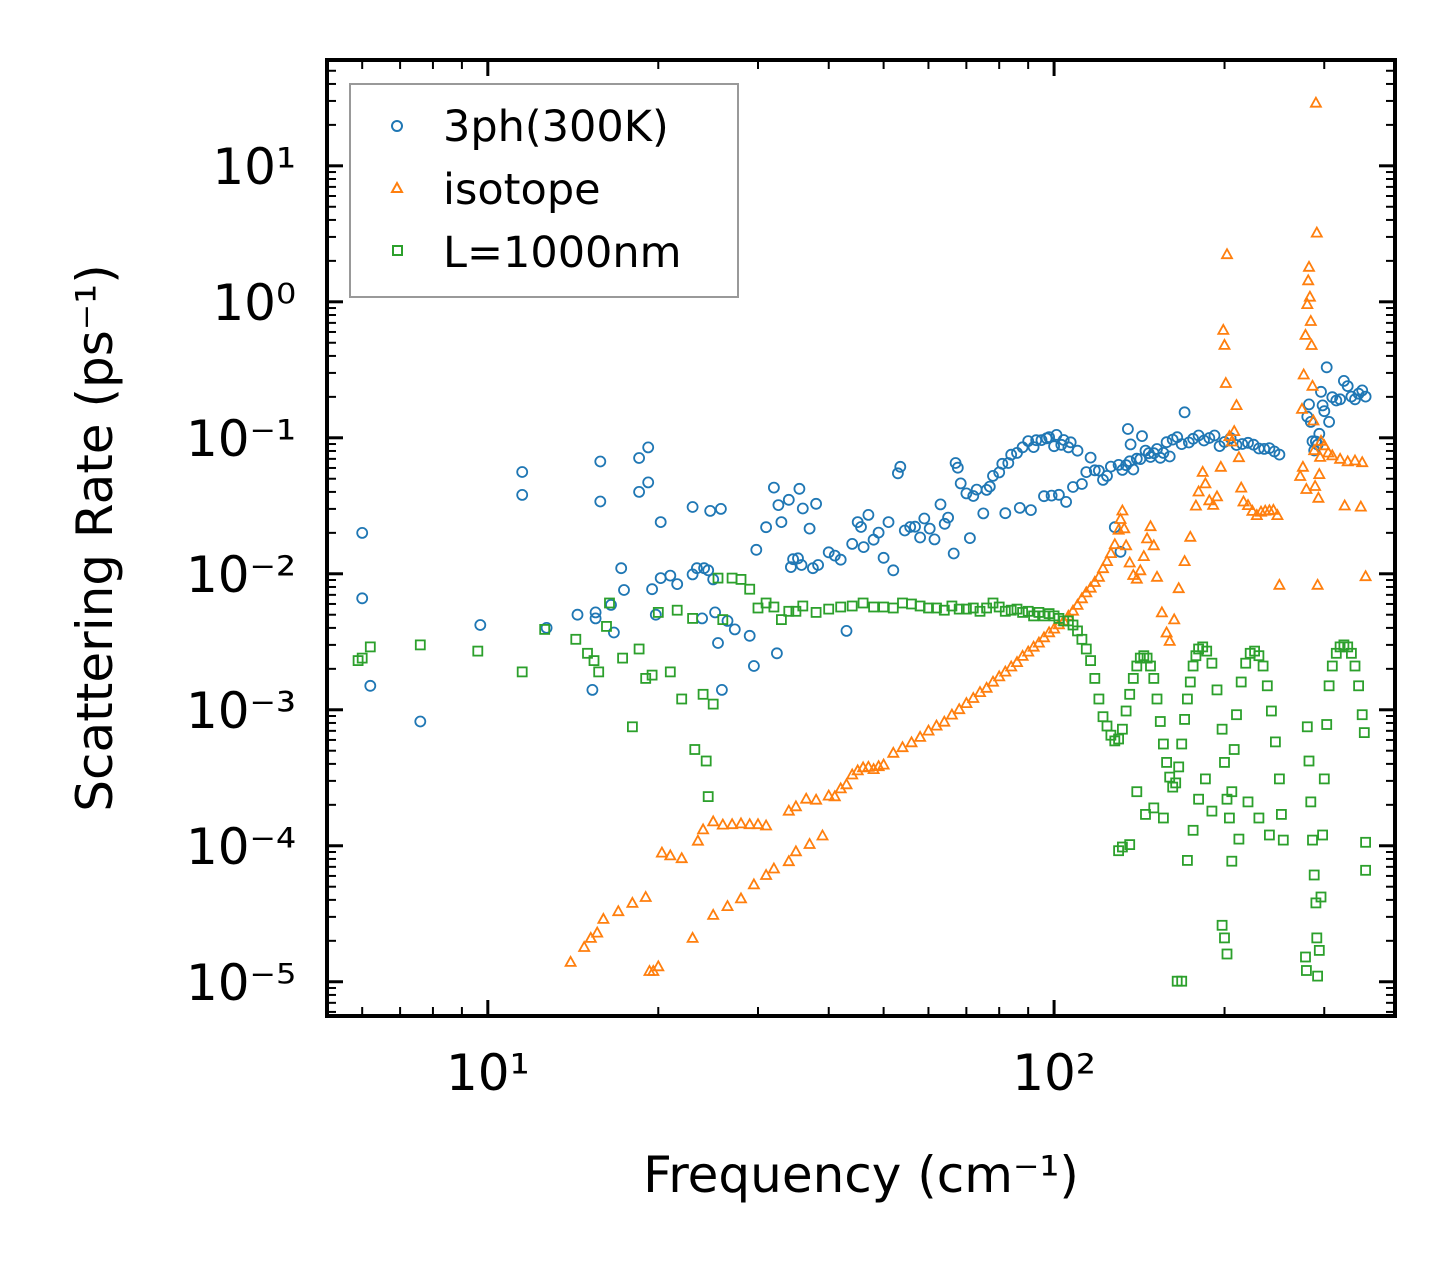  Describe the element at coordinates (397, 186) in the screenshot. I see `legend-marker-isotope` at that location.